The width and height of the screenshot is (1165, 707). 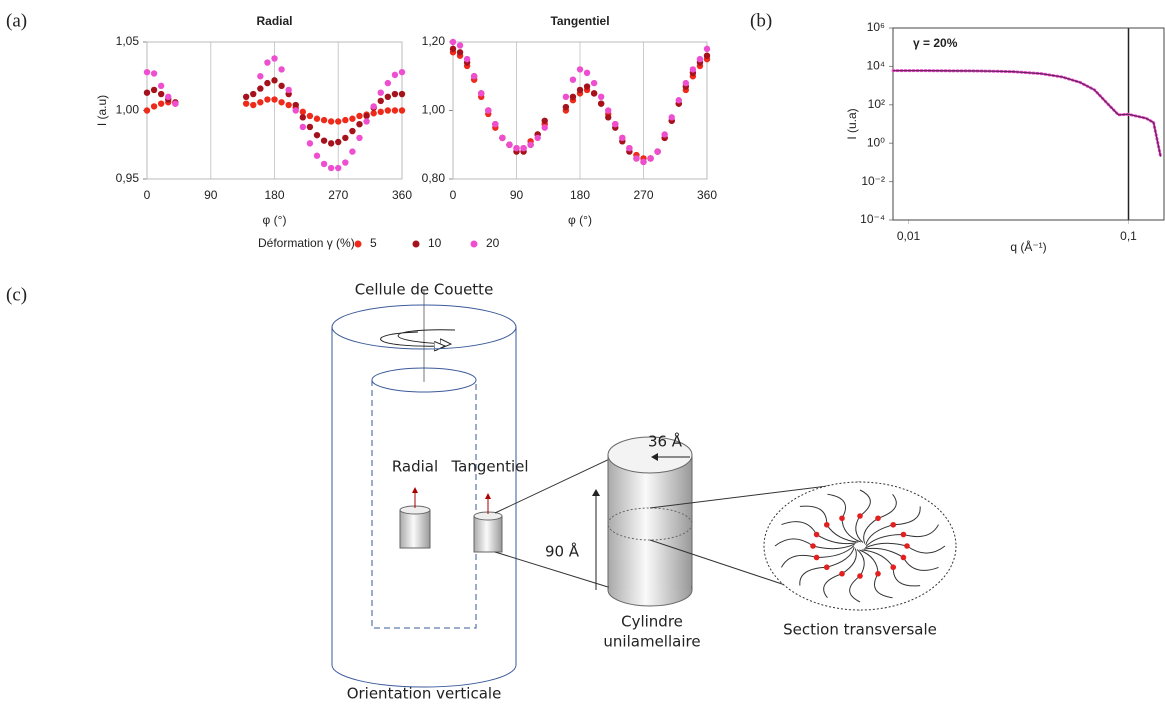 What do you see at coordinates (147, 195) in the screenshot?
I see `x-tick-label: 0` at bounding box center [147, 195].